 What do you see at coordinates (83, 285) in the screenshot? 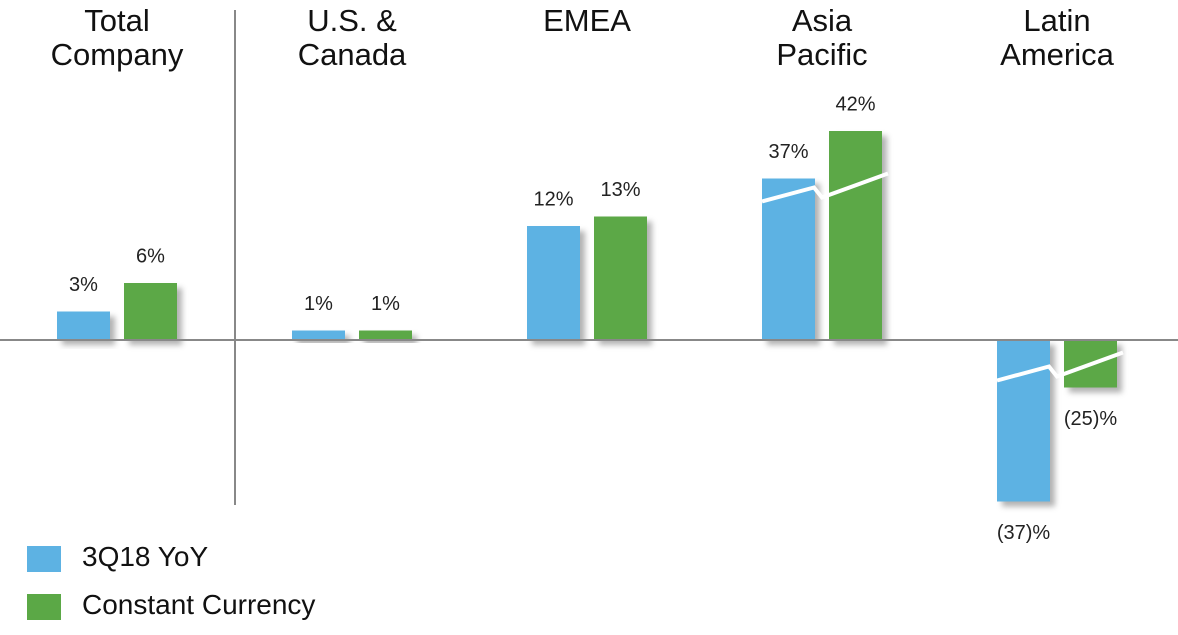
I see `value-label: 3%` at bounding box center [83, 285].